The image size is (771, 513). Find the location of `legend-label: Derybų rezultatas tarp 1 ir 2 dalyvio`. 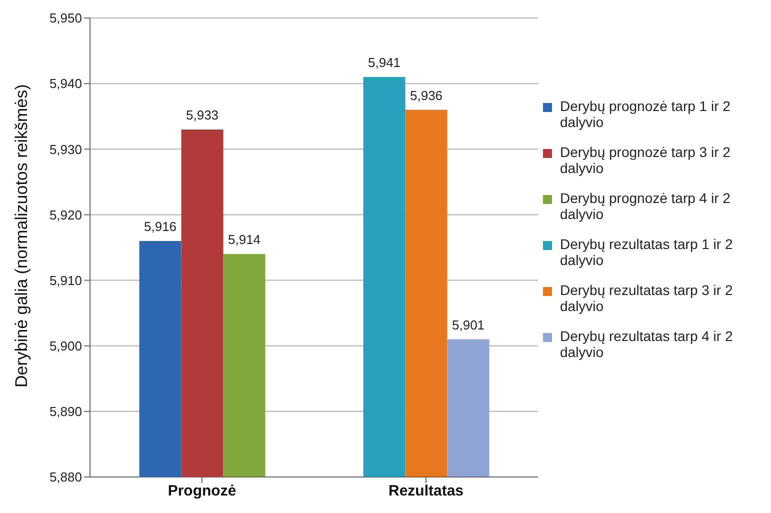

legend-label: Derybų rezultatas tarp 1 ir 2 dalyvio is located at coordinates (647, 252).